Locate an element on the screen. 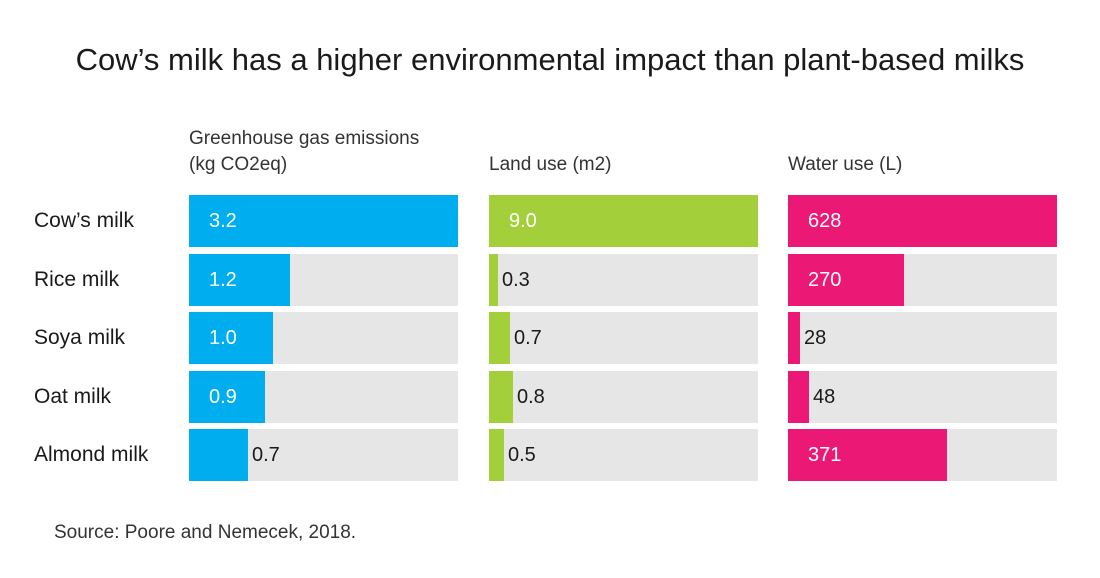  bar-track: 1.2 is located at coordinates (323, 279).